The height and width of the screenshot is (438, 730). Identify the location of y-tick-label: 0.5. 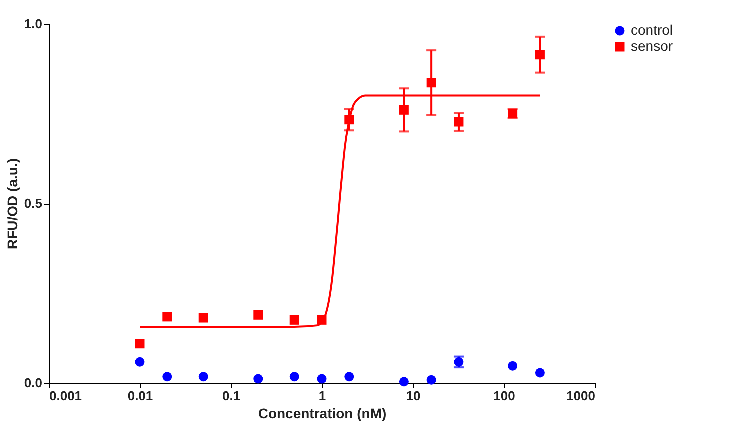
(33, 203).